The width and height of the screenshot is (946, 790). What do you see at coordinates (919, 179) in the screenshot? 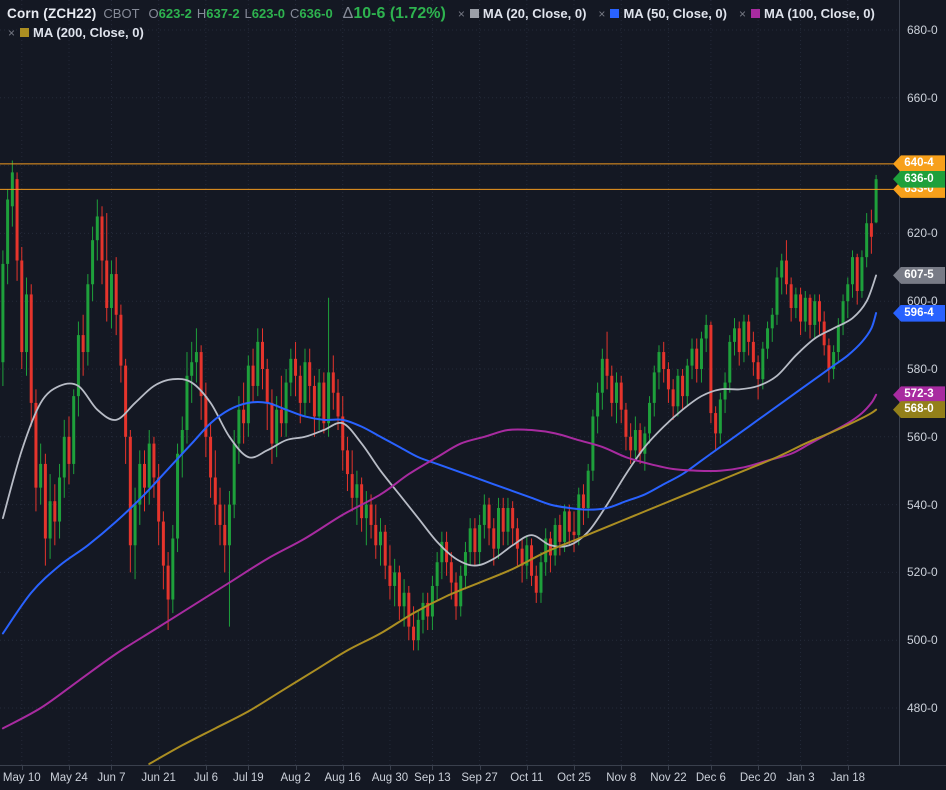
I see `price-badge: 636-0` at bounding box center [919, 179].